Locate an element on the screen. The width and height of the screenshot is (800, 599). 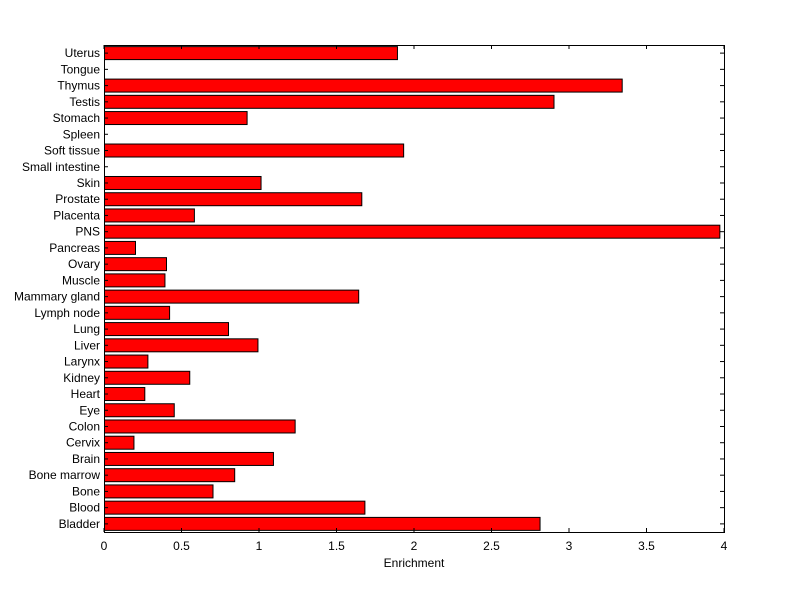
y-tick-label: Spleen is located at coordinates (81, 134).